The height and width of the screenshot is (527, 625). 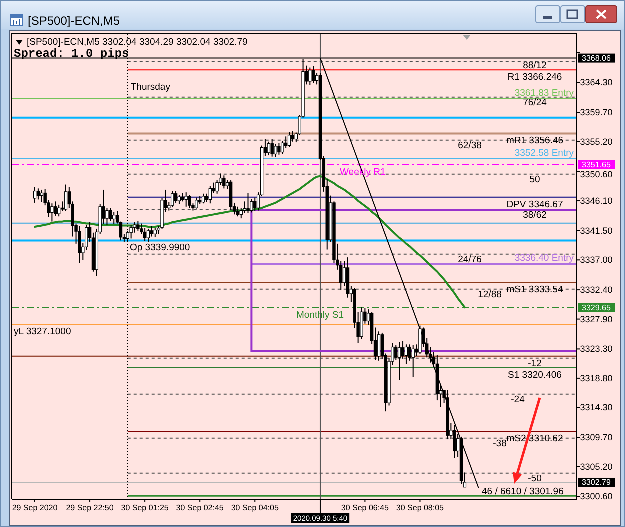 What do you see at coordinates (596, 141) in the screenshot?
I see `y-tick-label: 3355.20` at bounding box center [596, 141].